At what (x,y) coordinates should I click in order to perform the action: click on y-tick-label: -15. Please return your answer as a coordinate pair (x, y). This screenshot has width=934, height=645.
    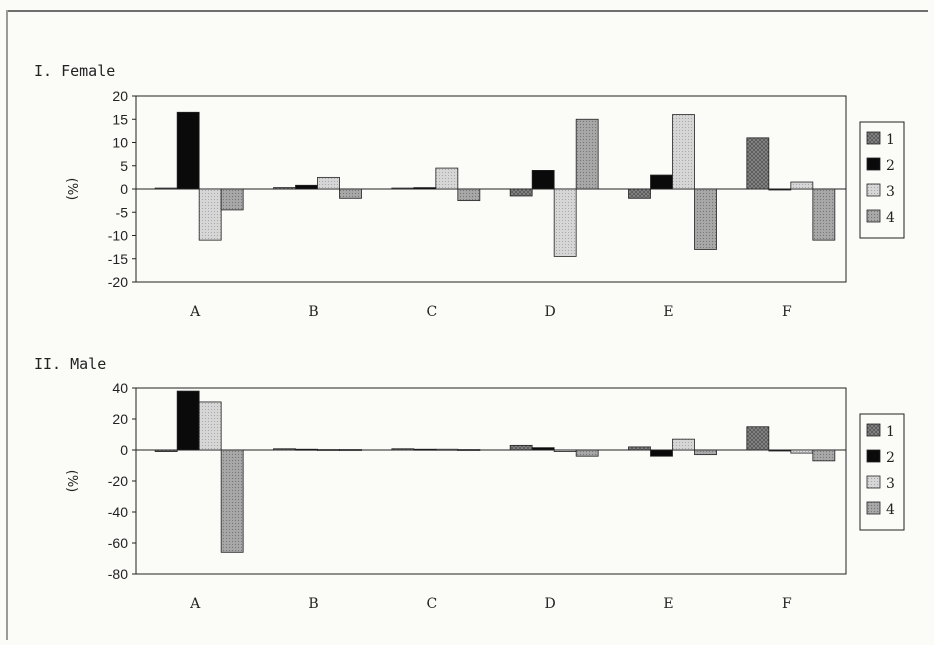
    Looking at the image, I should click on (118, 259).